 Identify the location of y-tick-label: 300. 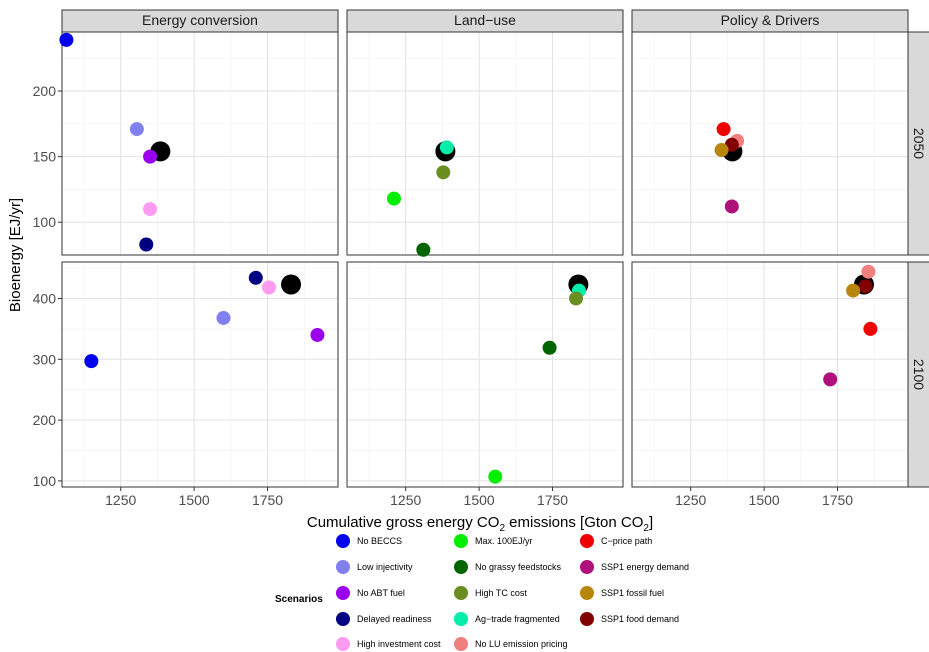
(45, 359).